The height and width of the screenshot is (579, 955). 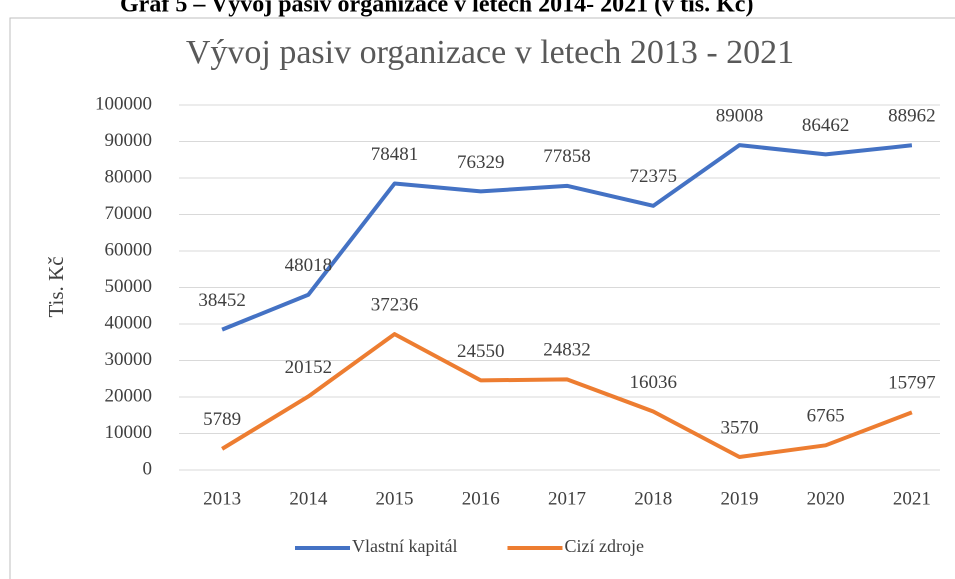 I want to click on data-label: 86462, so click(x=826, y=125).